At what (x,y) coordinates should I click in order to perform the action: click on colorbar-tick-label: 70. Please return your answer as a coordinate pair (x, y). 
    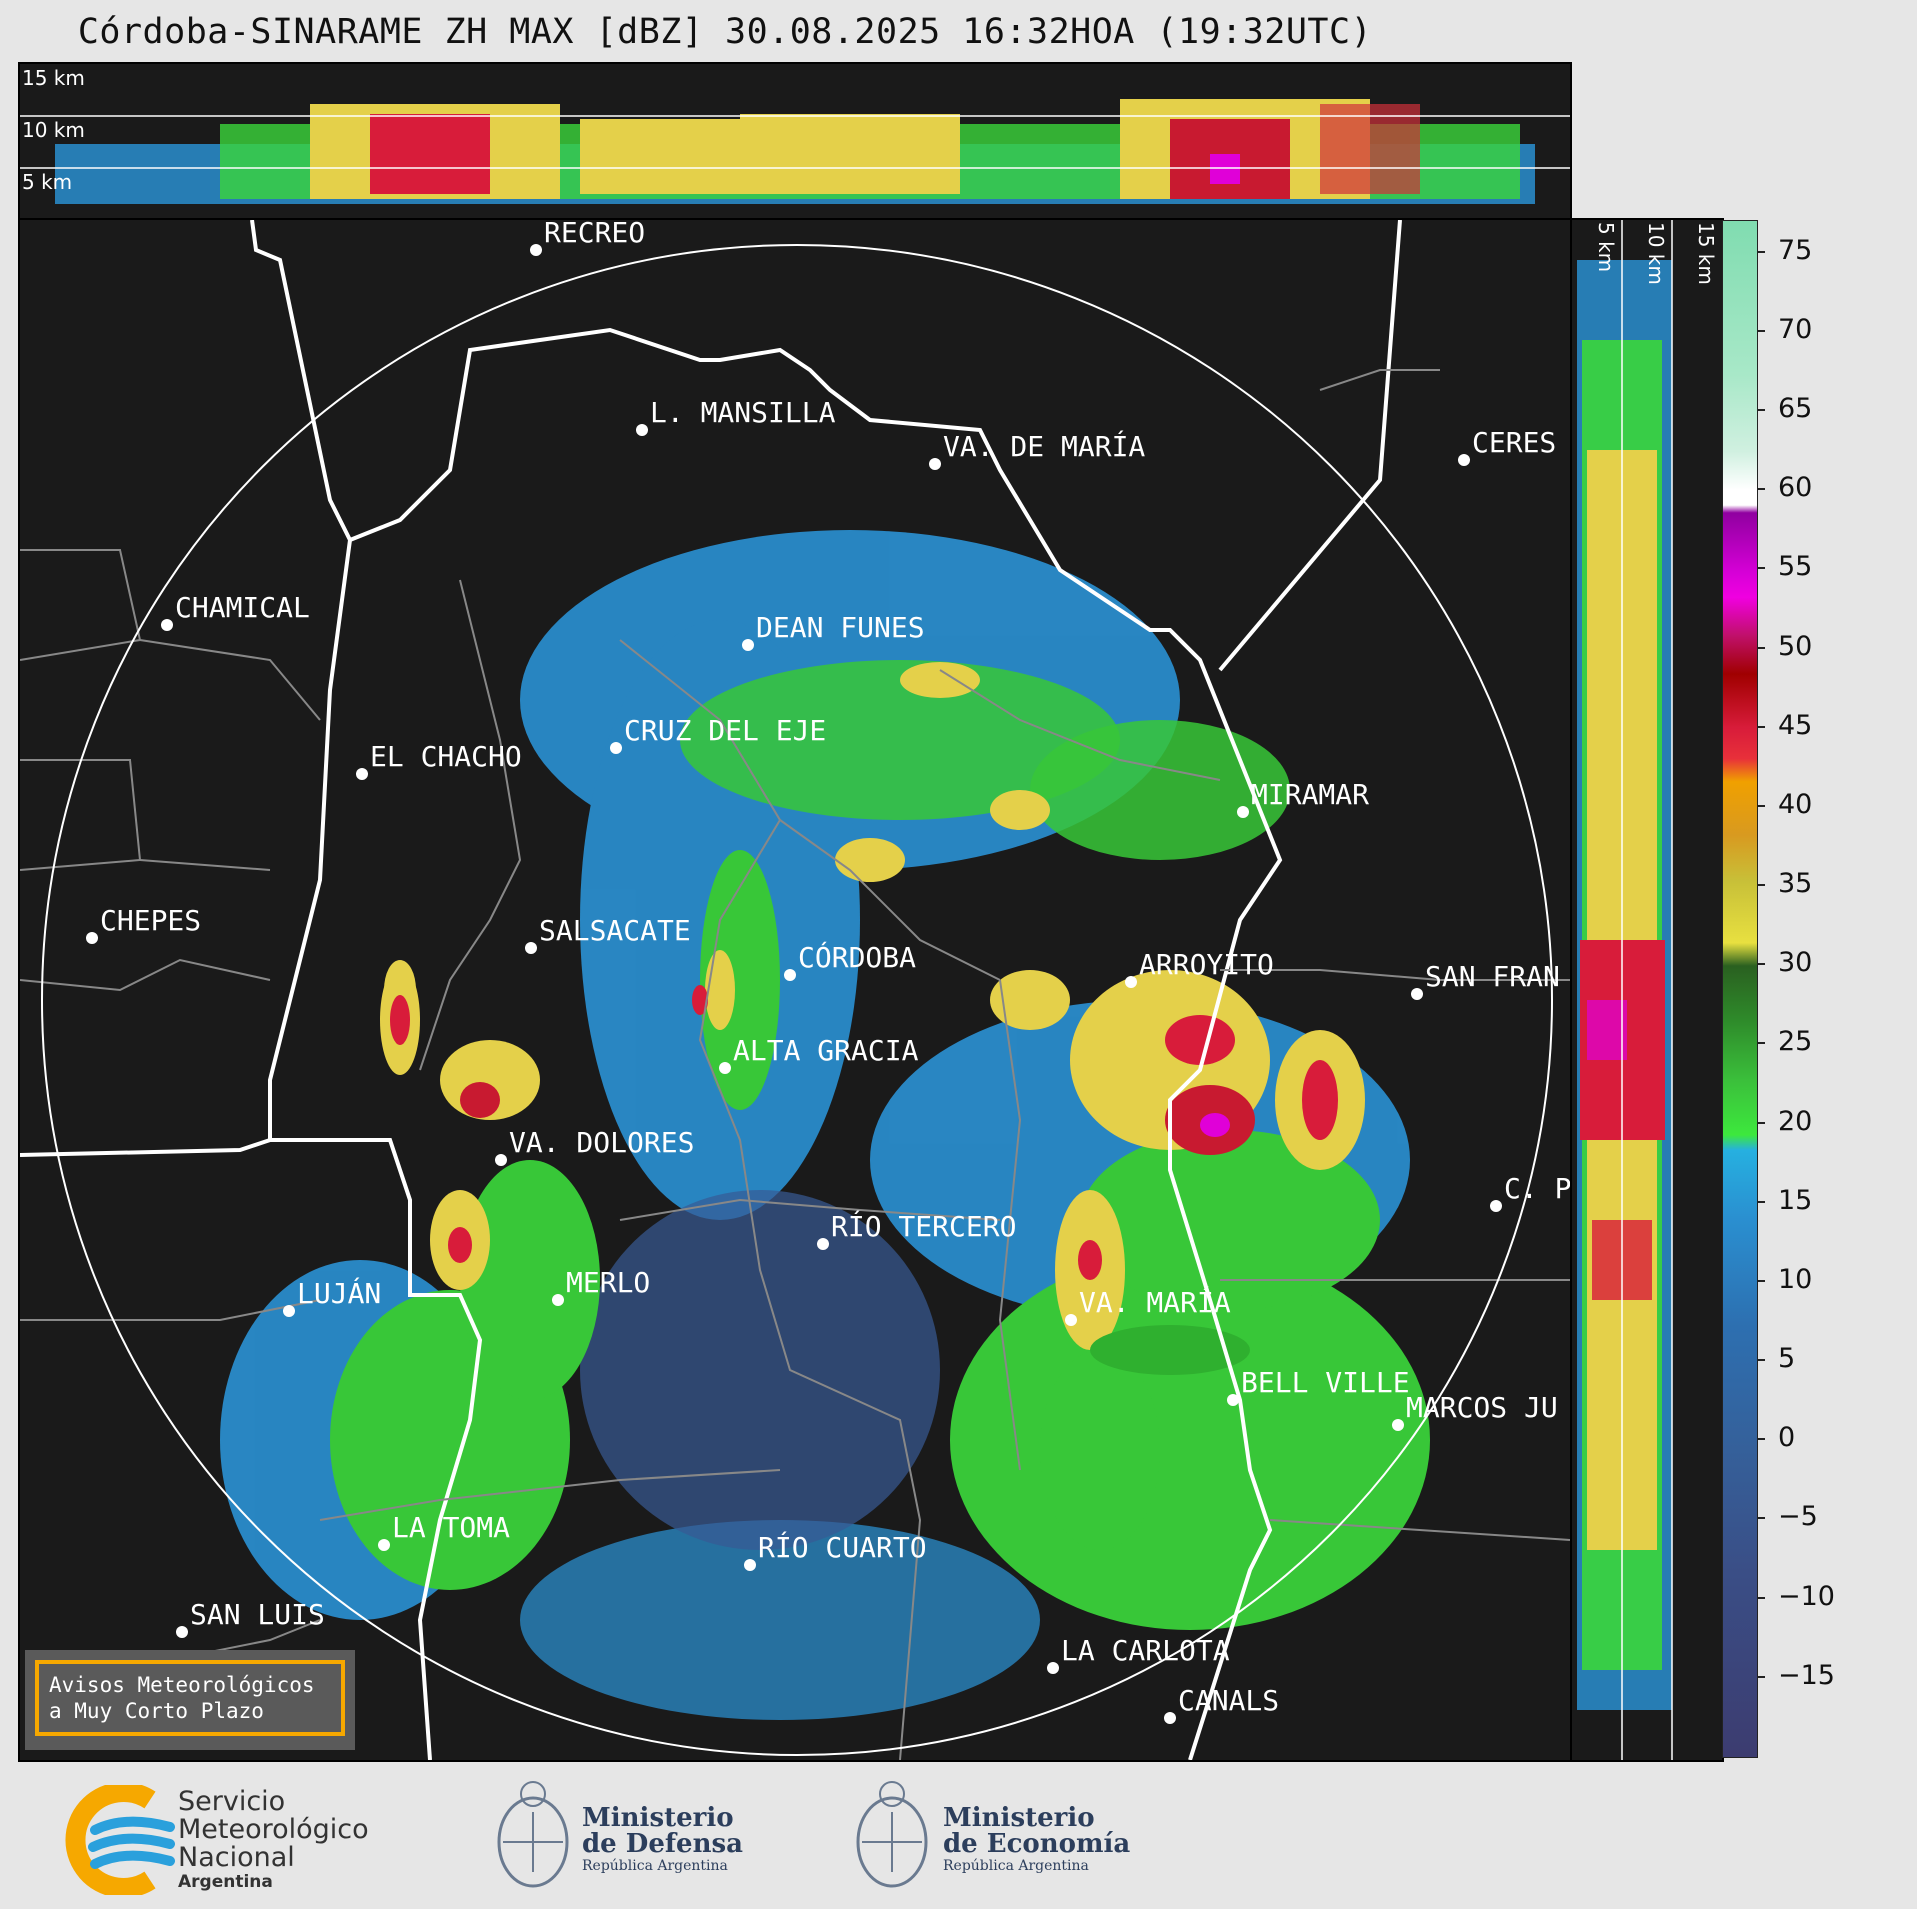
    Looking at the image, I should click on (1795, 329).